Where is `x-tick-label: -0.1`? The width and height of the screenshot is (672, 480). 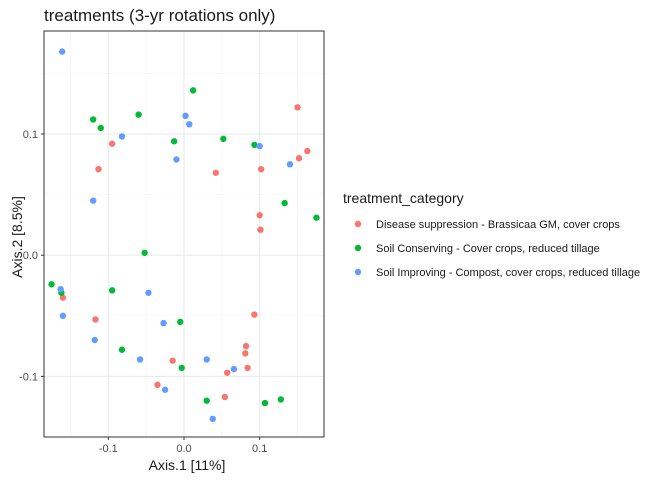 x-tick-label: -0.1 is located at coordinates (108, 449).